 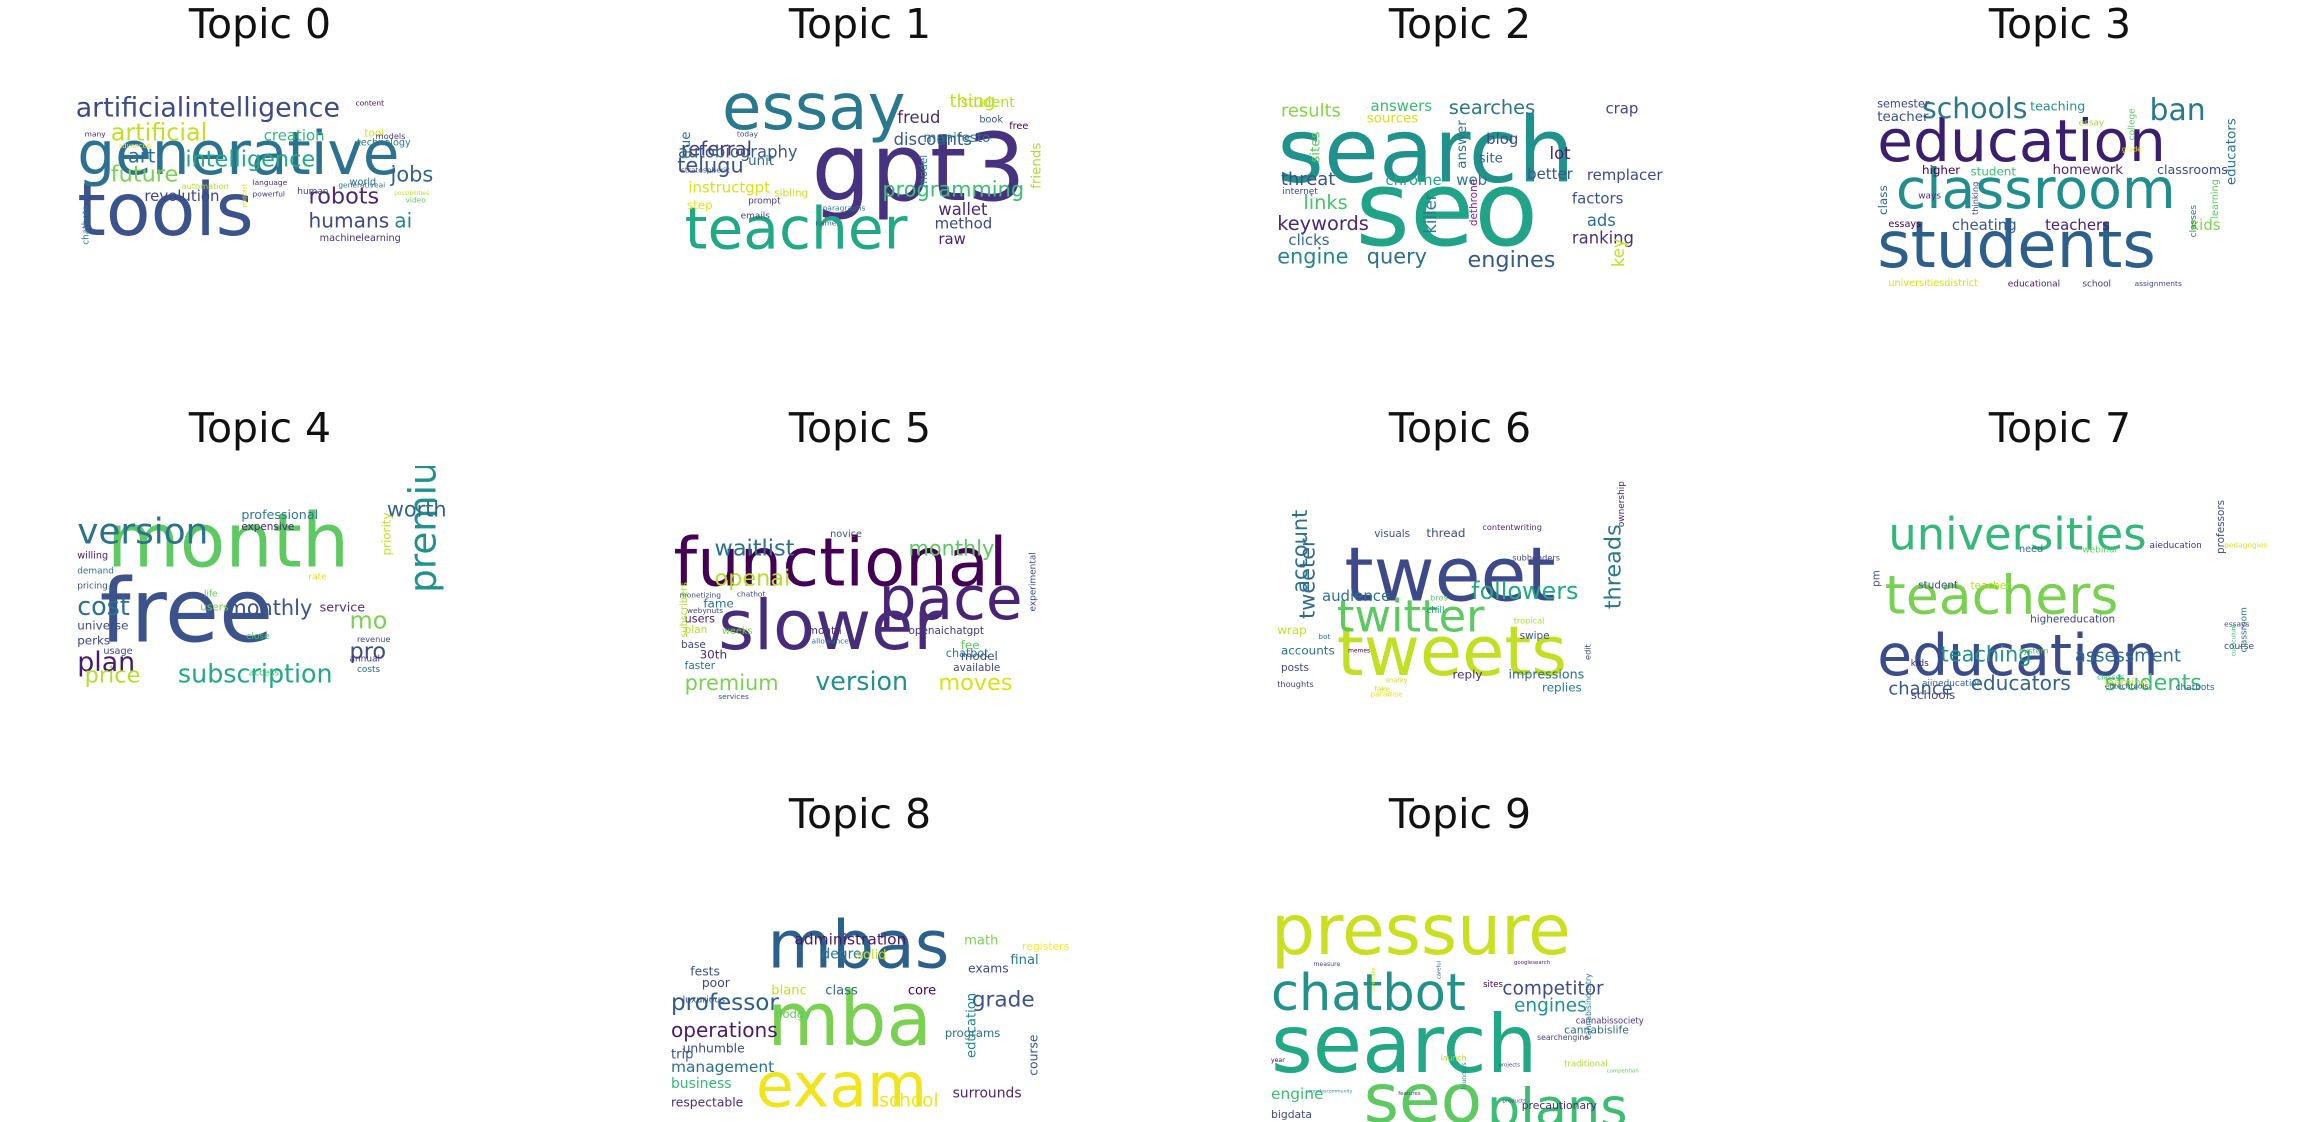 What do you see at coordinates (403, 221) in the screenshot?
I see `cloud-word: ai` at bounding box center [403, 221].